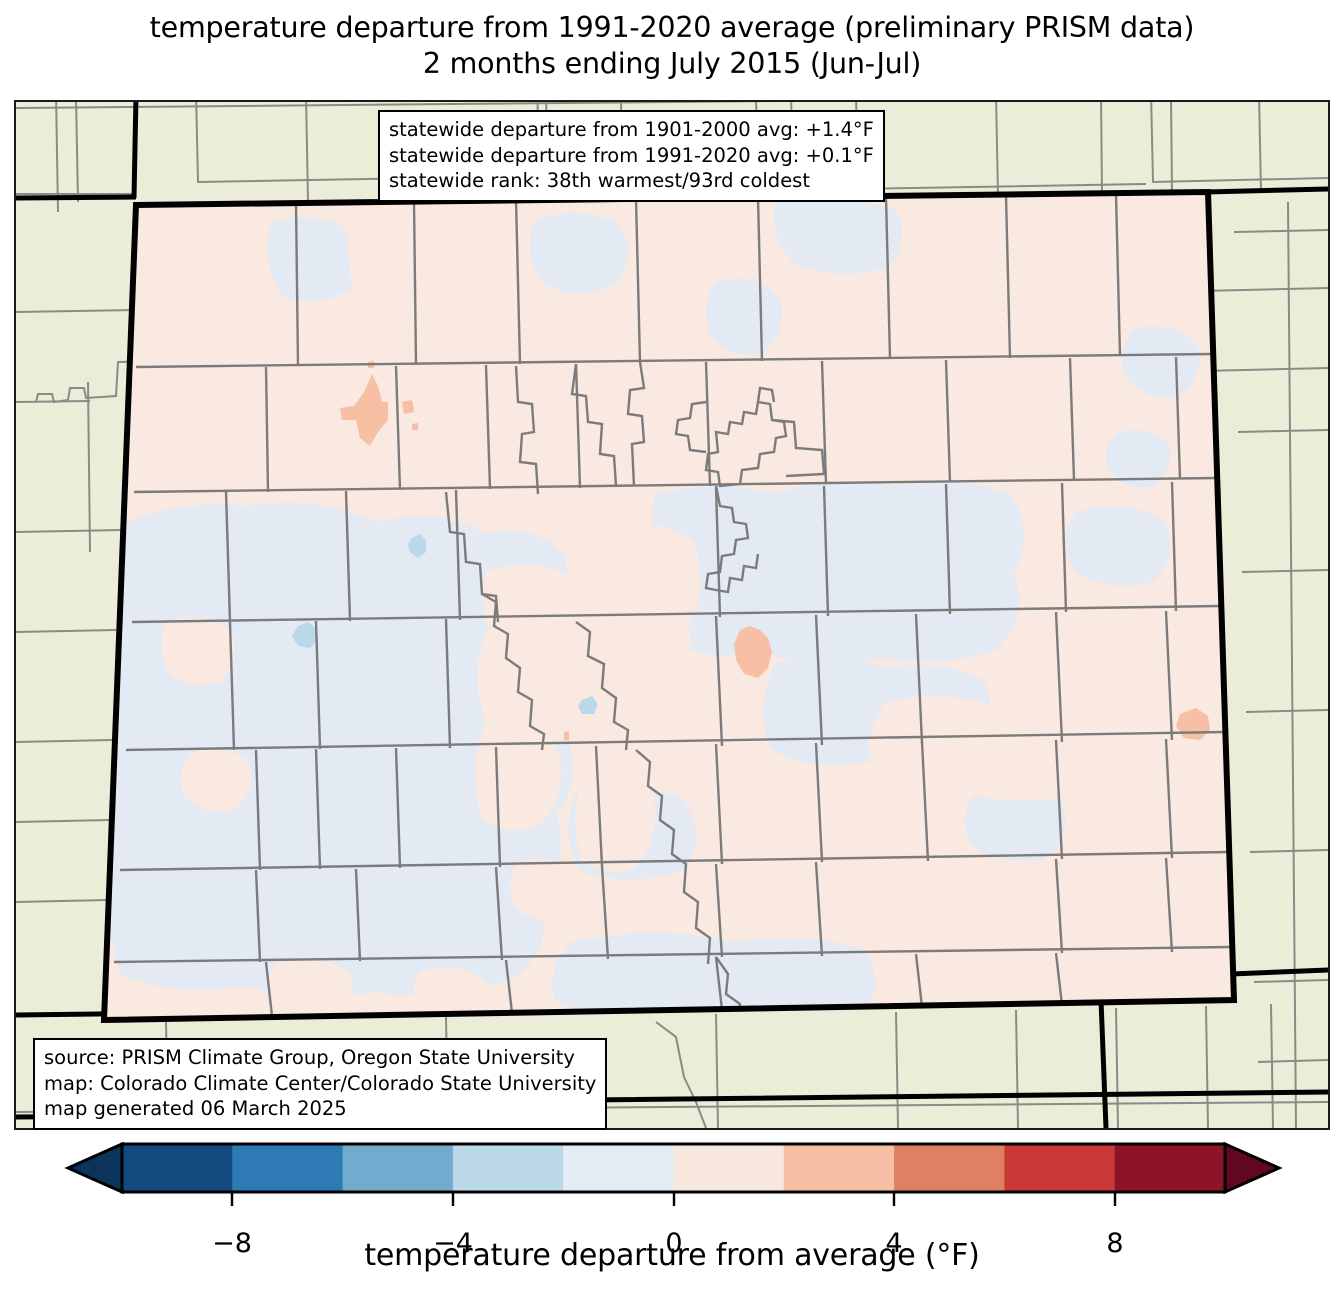 The width and height of the screenshot is (1344, 1299). What do you see at coordinates (94, 1168) in the screenshot?
I see `colorbar-extend-low-arrow` at bounding box center [94, 1168].